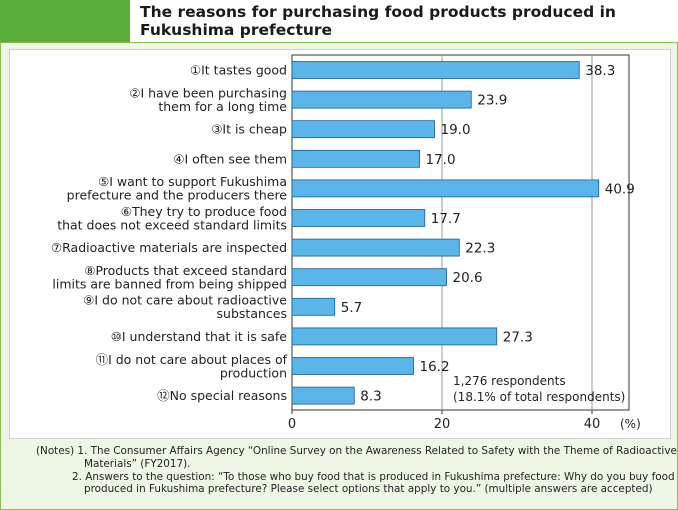 Image resolution: width=678 pixels, height=510 pixels. What do you see at coordinates (592, 424) in the screenshot?
I see `x-tick-label: 40` at bounding box center [592, 424].